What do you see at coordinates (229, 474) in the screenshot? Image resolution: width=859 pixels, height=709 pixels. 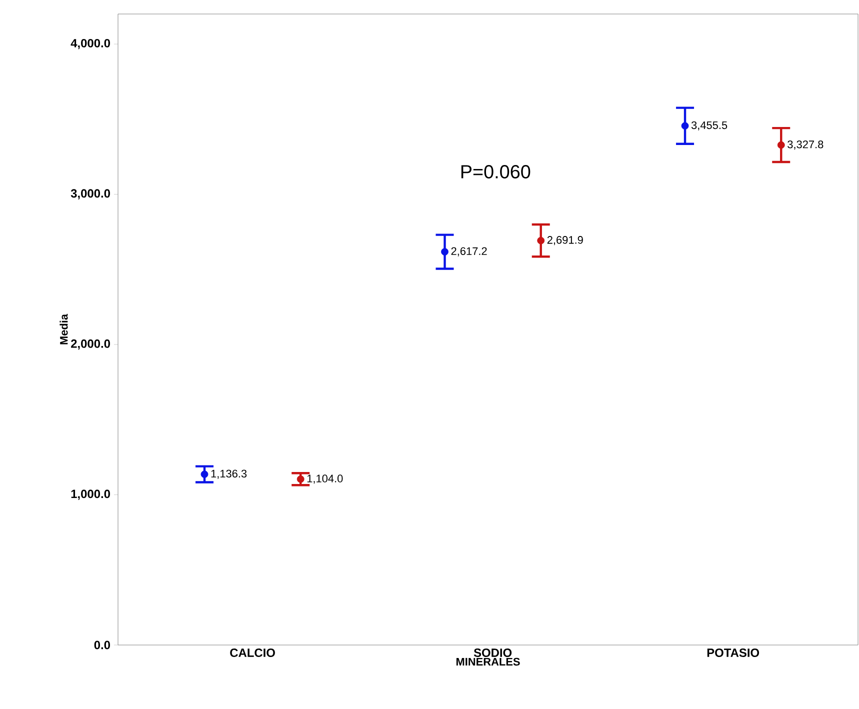 I see `data-label: 1,136.3` at bounding box center [229, 474].